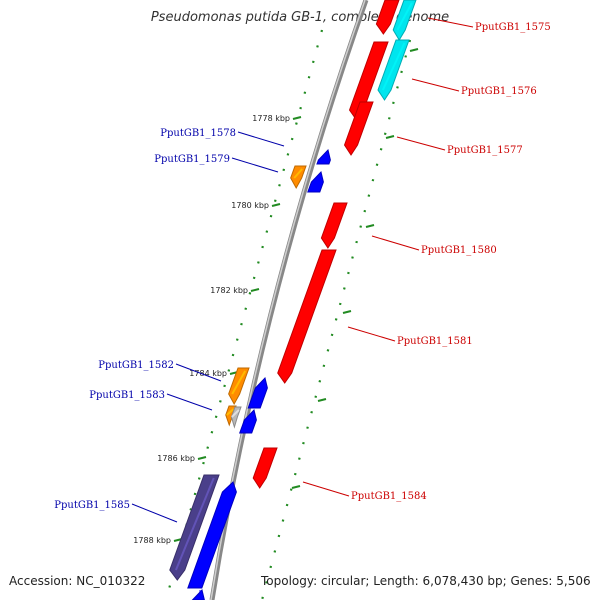 This screenshot has width=600, height=600. I want to click on gene-pputgb1-1582-orange-shine, so click(239, 382).